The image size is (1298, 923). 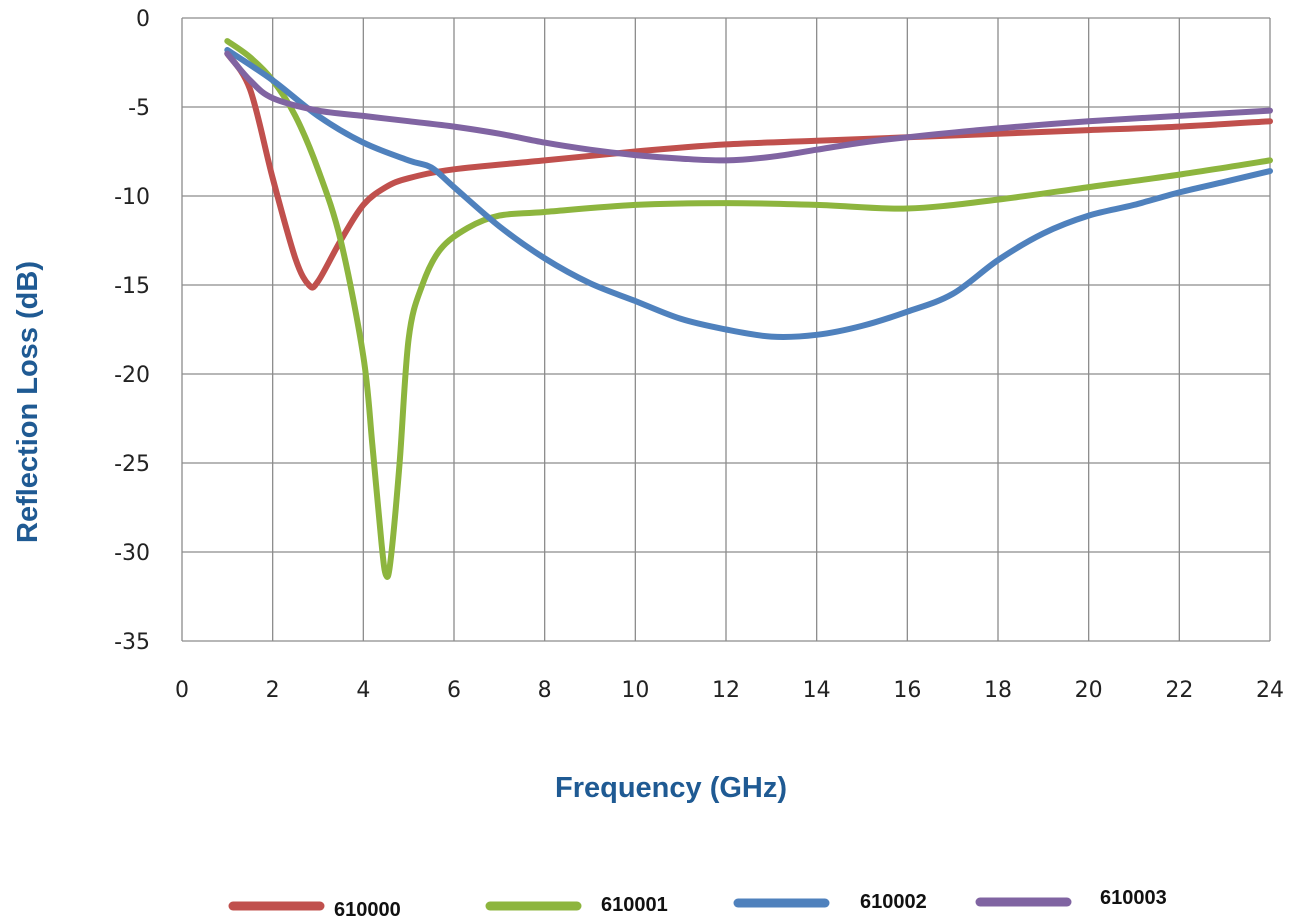 What do you see at coordinates (671, 788) in the screenshot?
I see `x-axis-title: Frequency (GHz)` at bounding box center [671, 788].